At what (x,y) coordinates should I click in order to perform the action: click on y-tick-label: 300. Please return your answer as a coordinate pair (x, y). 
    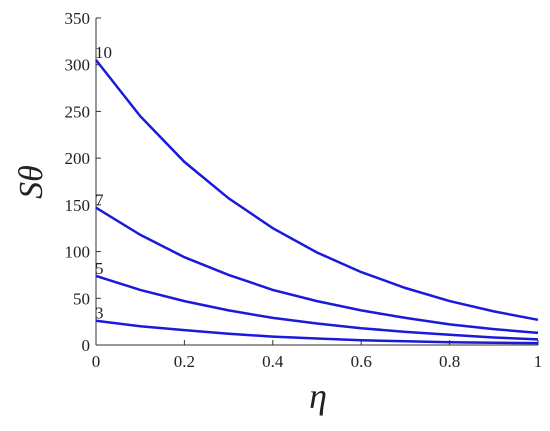
    Looking at the image, I should click on (78, 65).